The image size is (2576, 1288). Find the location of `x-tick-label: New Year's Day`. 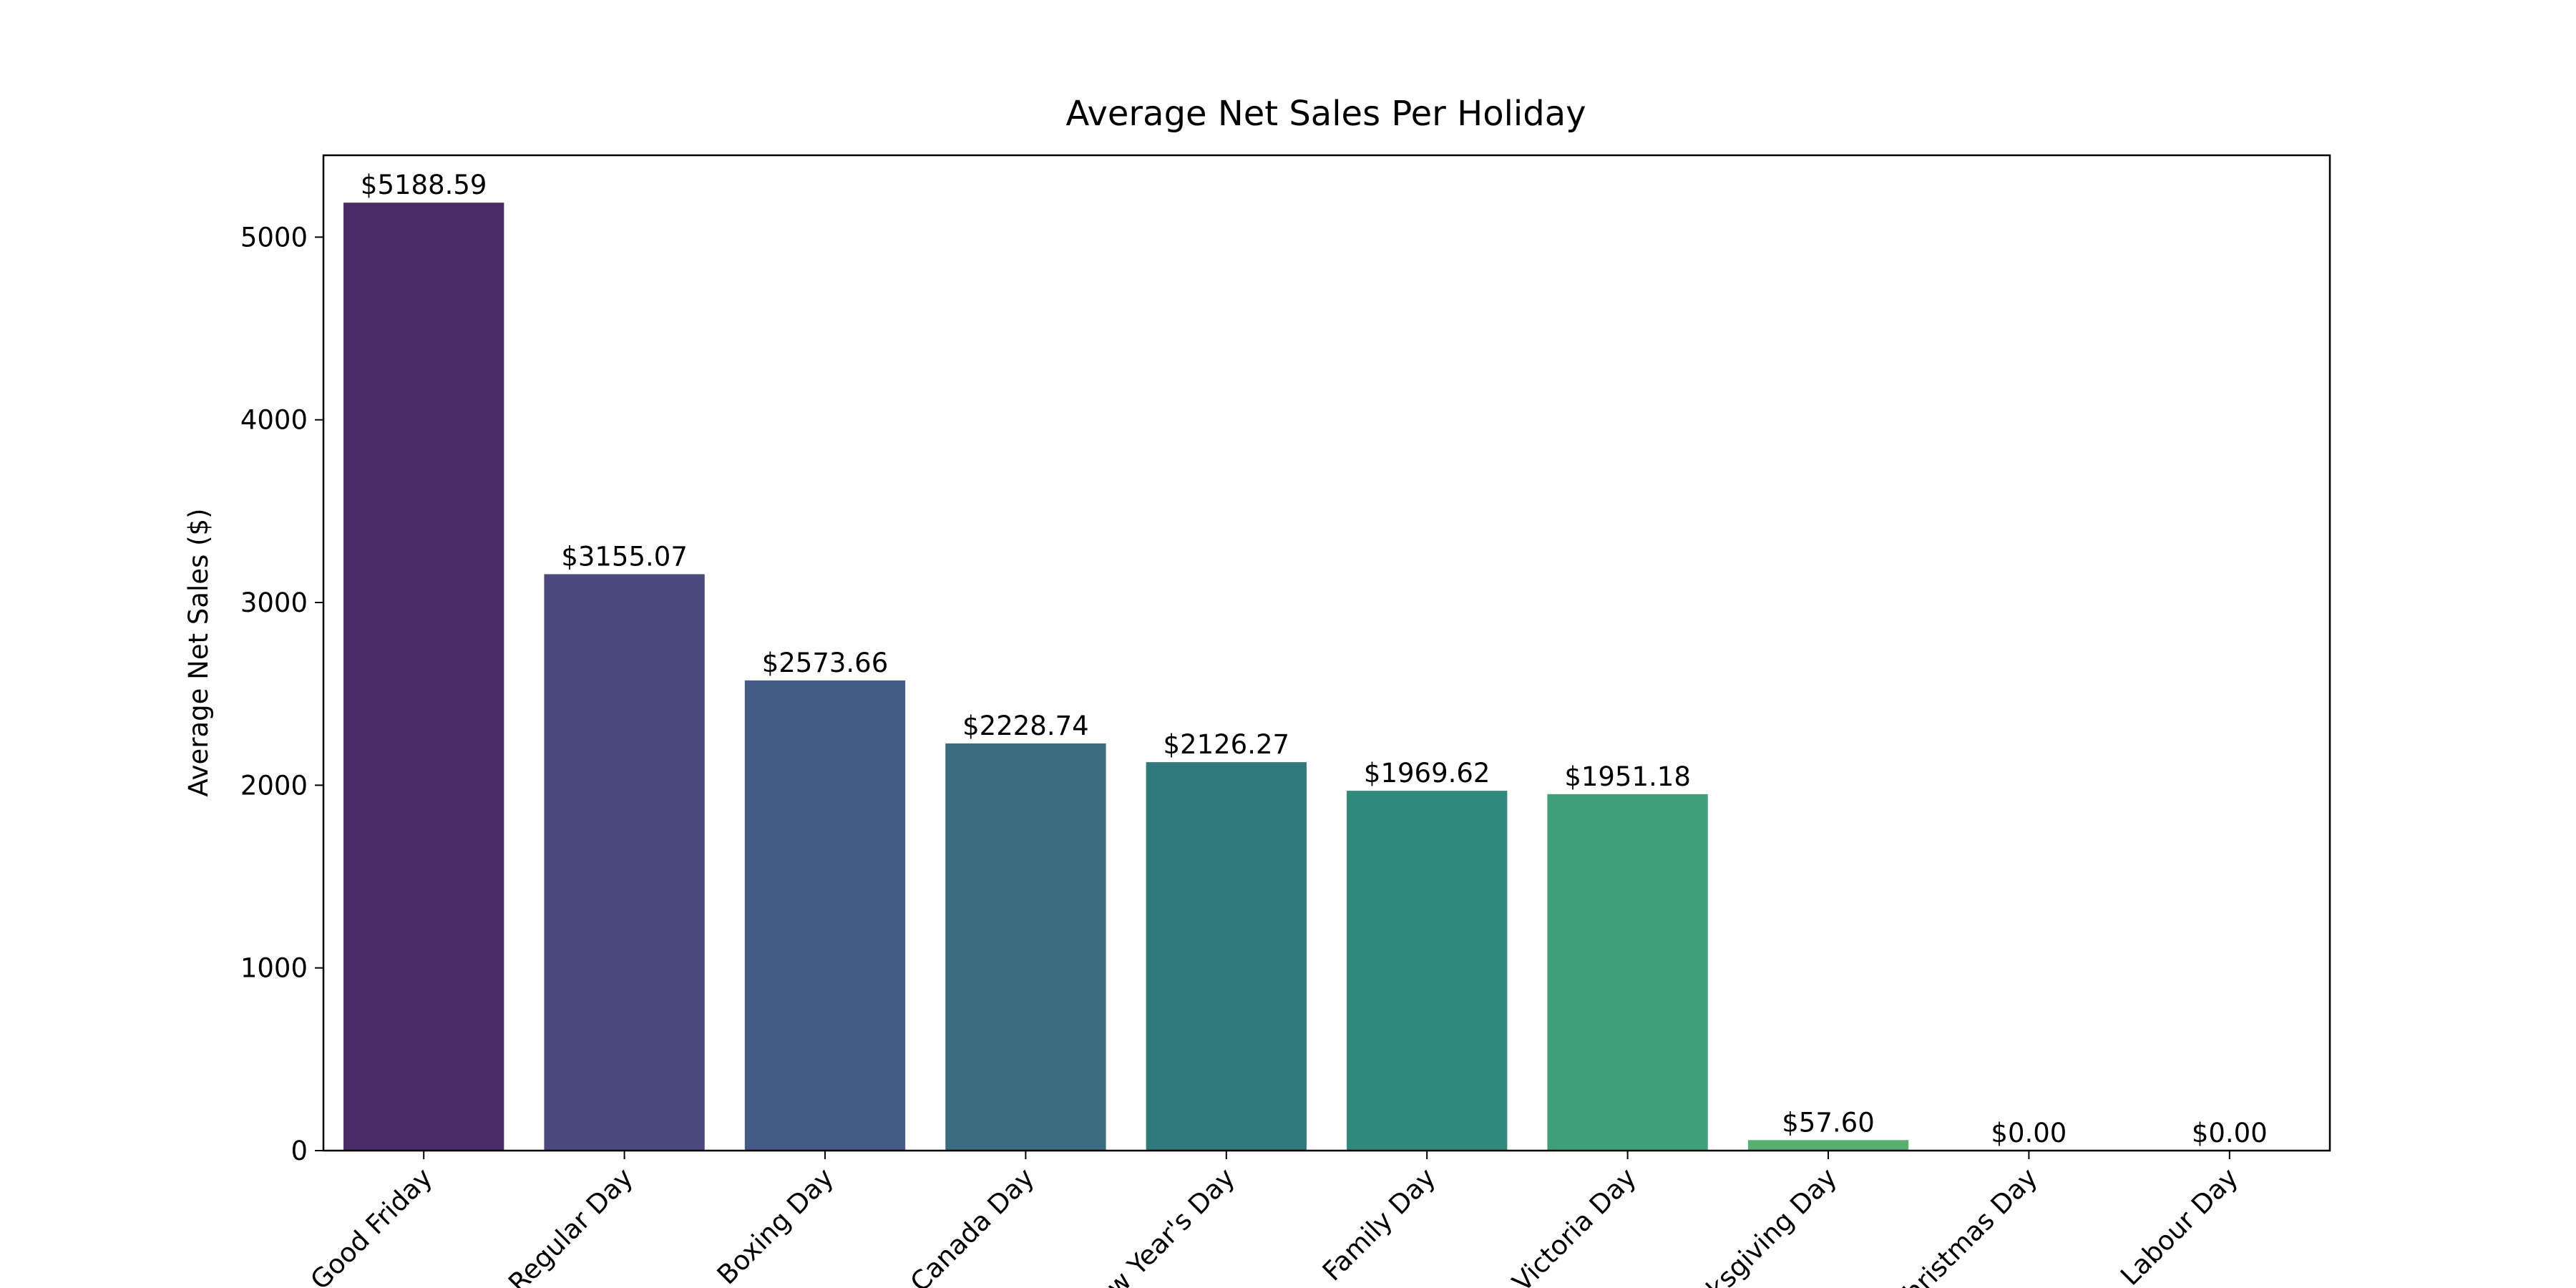

x-tick-label: New Year's Day is located at coordinates (1158, 1225).